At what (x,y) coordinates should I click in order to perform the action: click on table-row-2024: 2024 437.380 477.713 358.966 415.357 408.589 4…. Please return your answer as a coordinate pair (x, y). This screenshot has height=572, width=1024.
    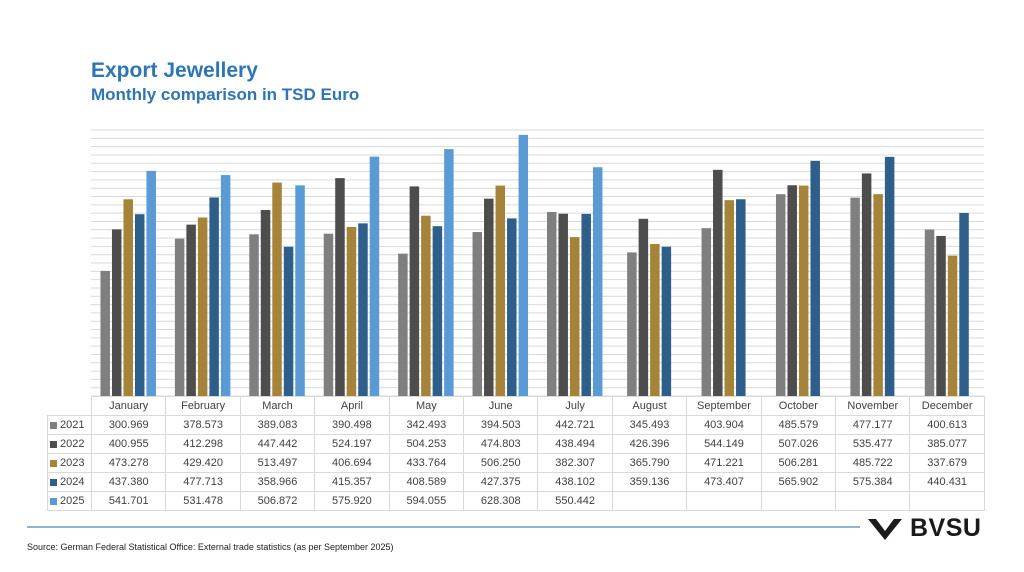
    Looking at the image, I should click on (516, 482).